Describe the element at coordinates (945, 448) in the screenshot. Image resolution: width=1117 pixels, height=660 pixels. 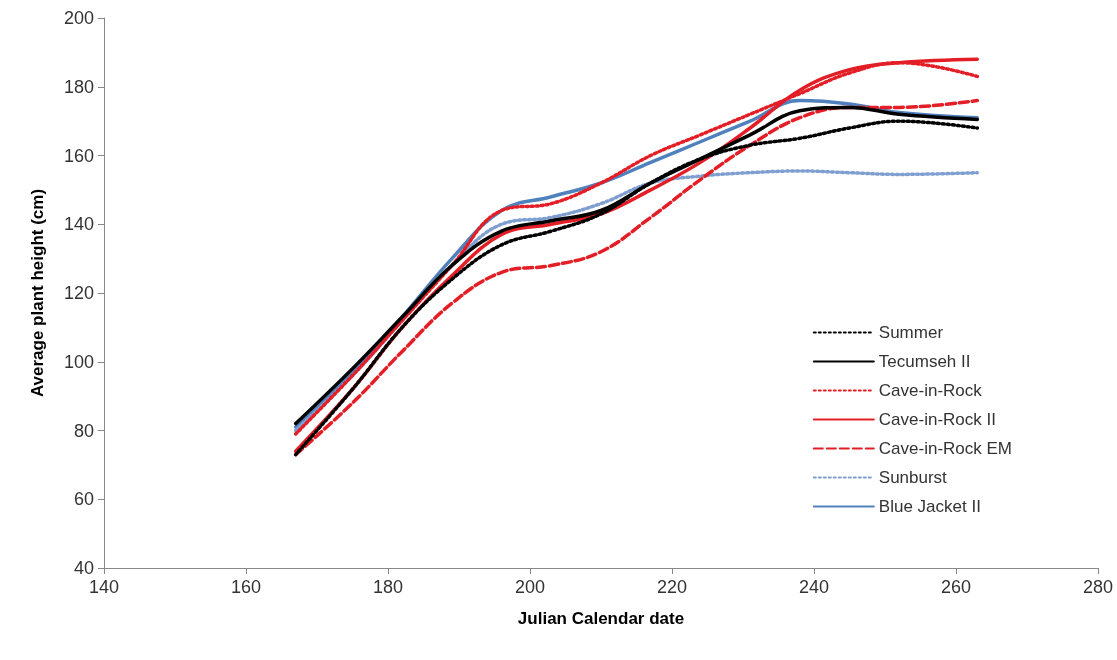
I see `legend-label: Cave-in-Rock EM` at that location.